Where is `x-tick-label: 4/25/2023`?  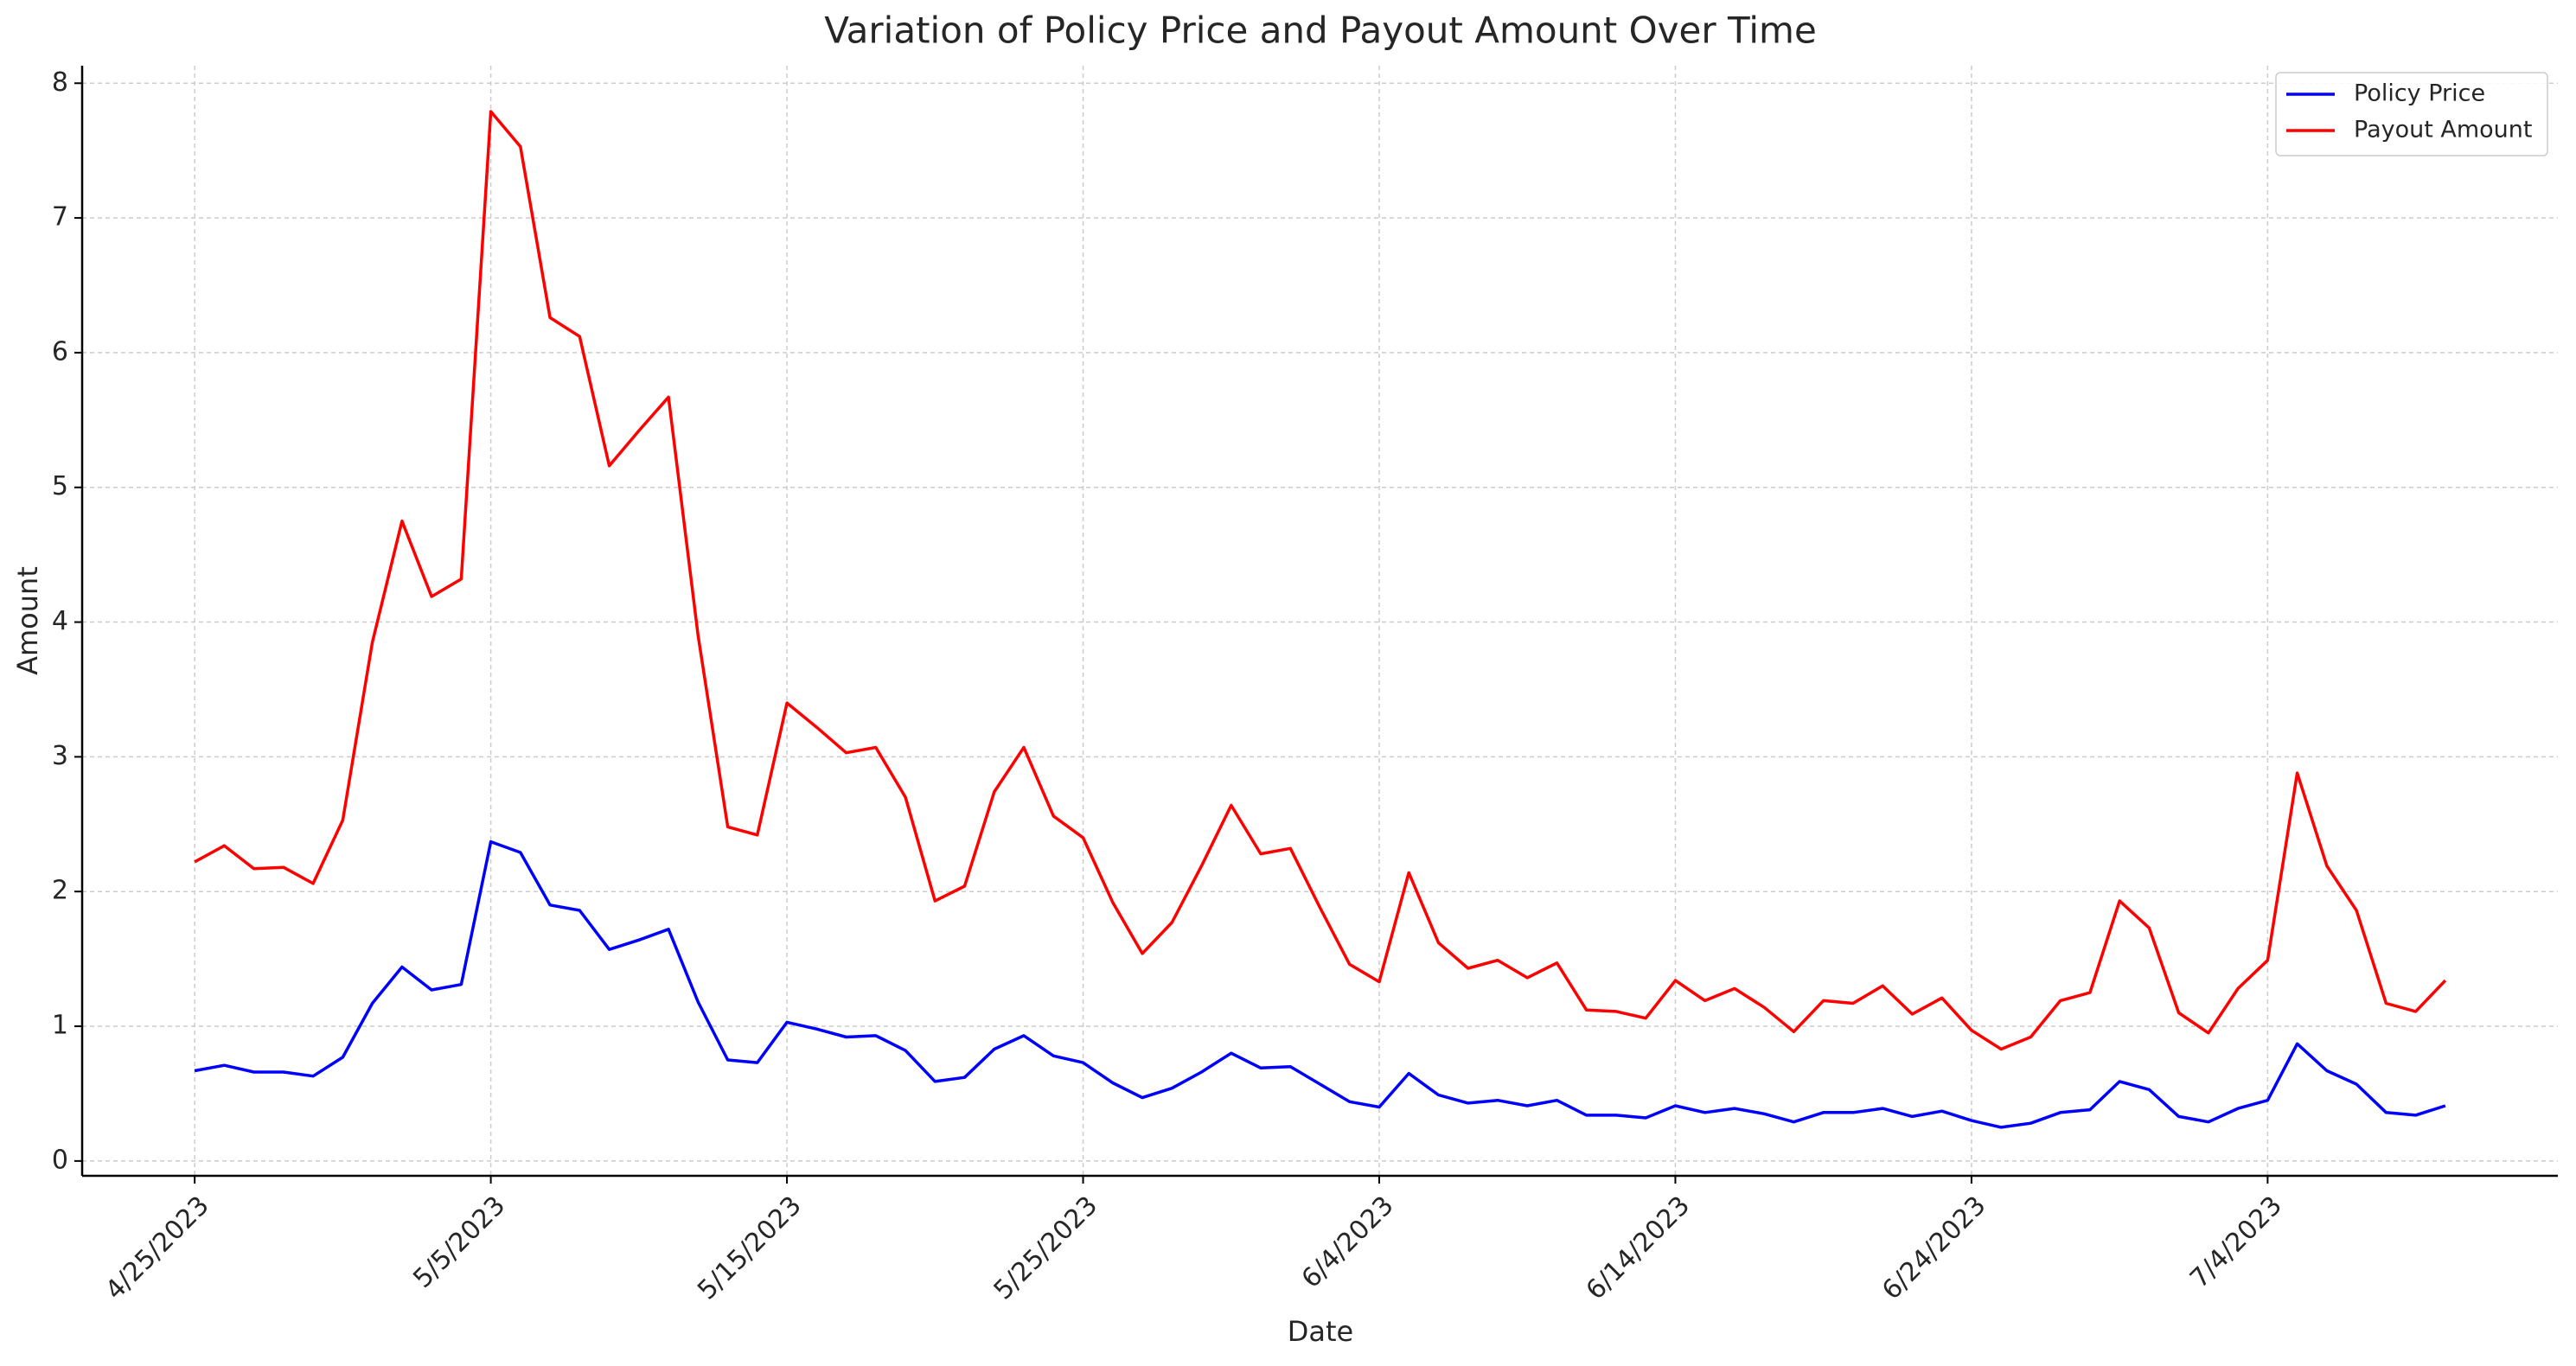
x-tick-label: 4/25/2023 is located at coordinates (157, 1248).